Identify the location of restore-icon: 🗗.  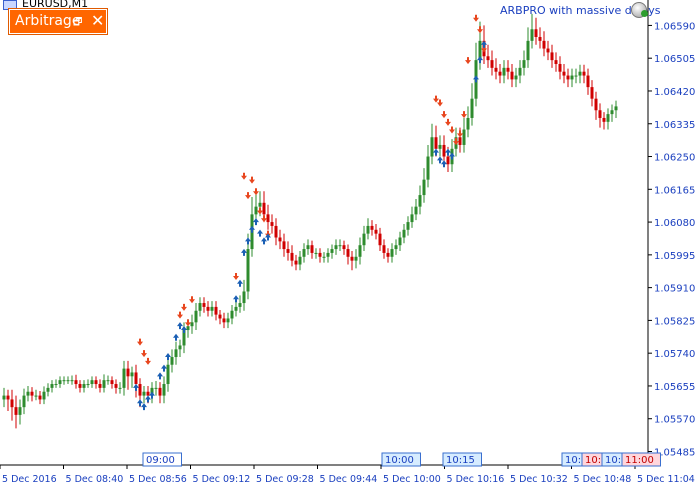
(78, 22).